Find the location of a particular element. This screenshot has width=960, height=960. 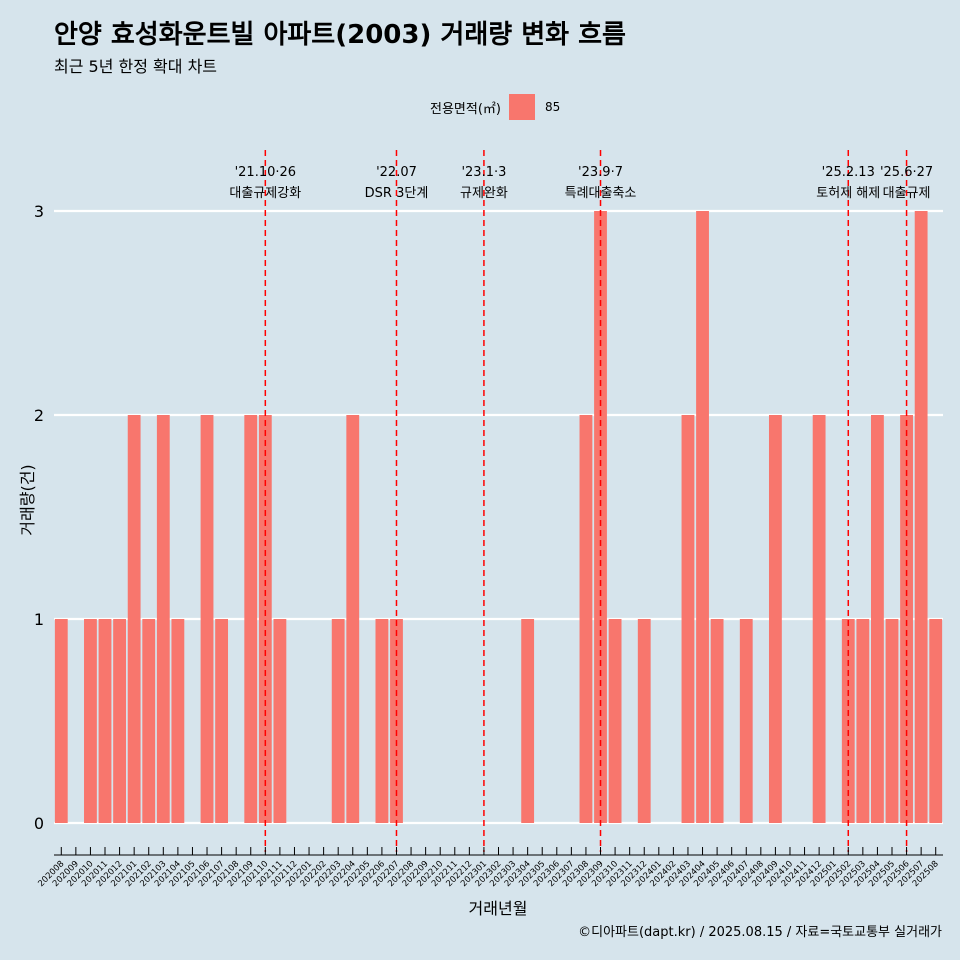

event-date: '25.6·27 is located at coordinates (906, 172).